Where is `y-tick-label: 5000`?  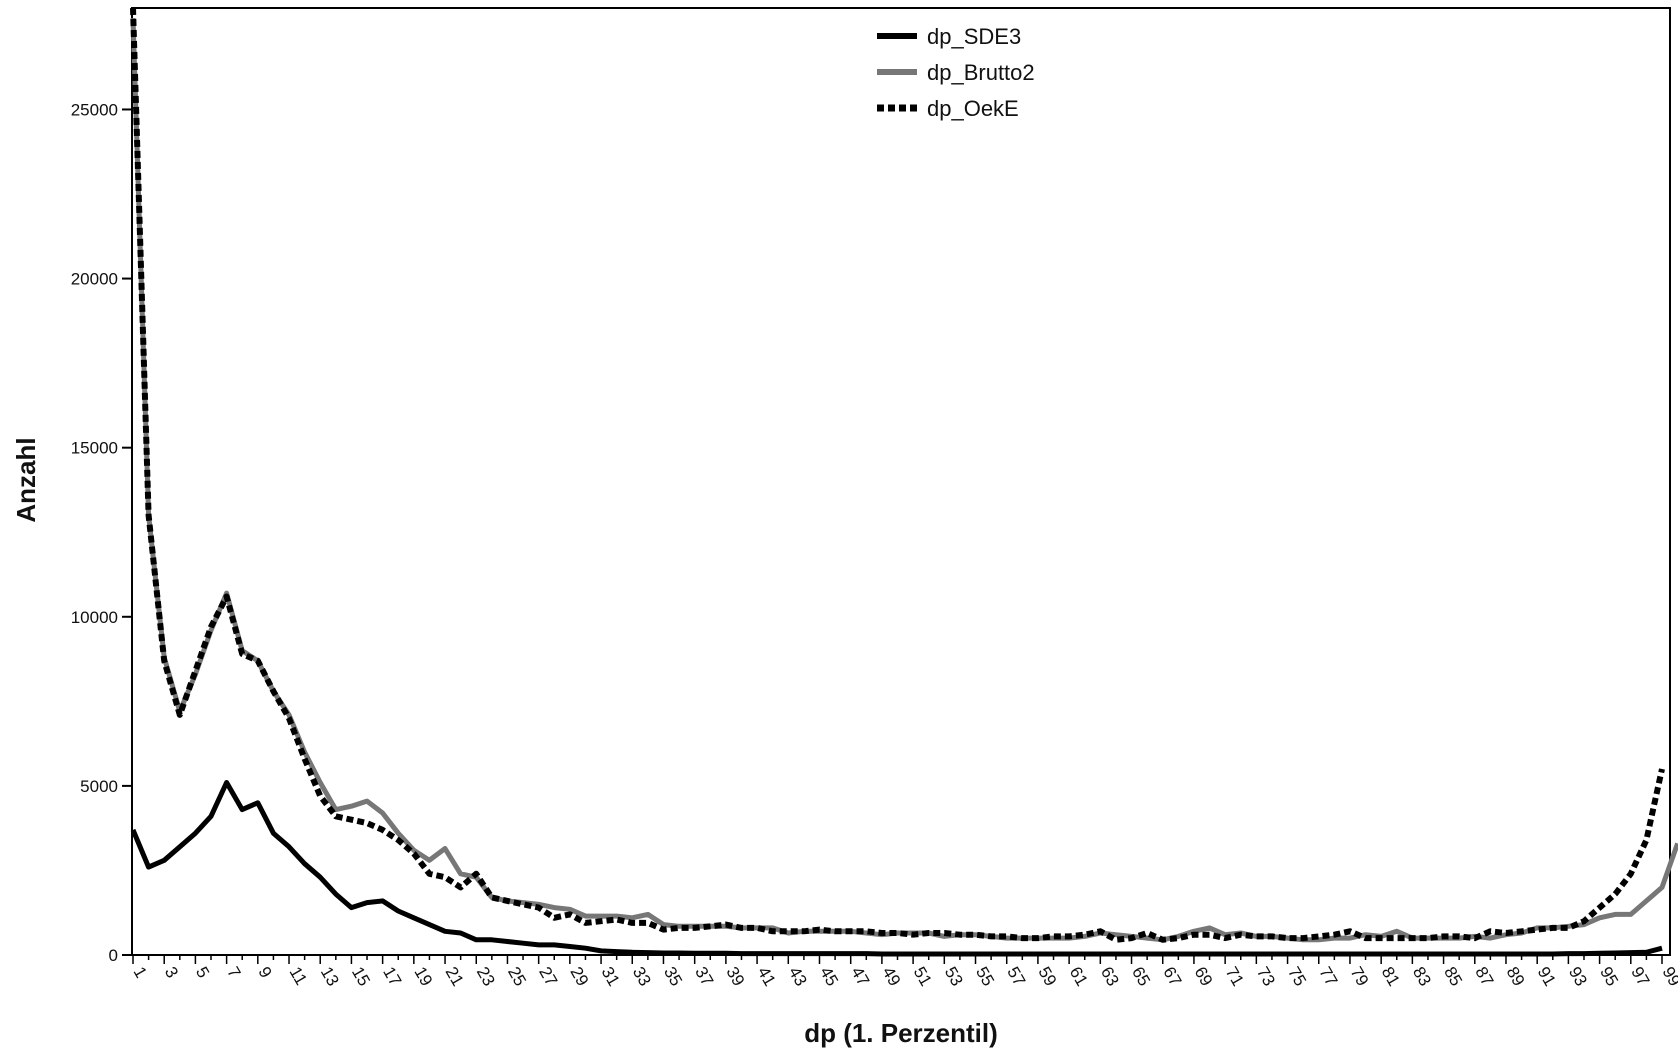
y-tick-label: 5000 is located at coordinates (99, 786).